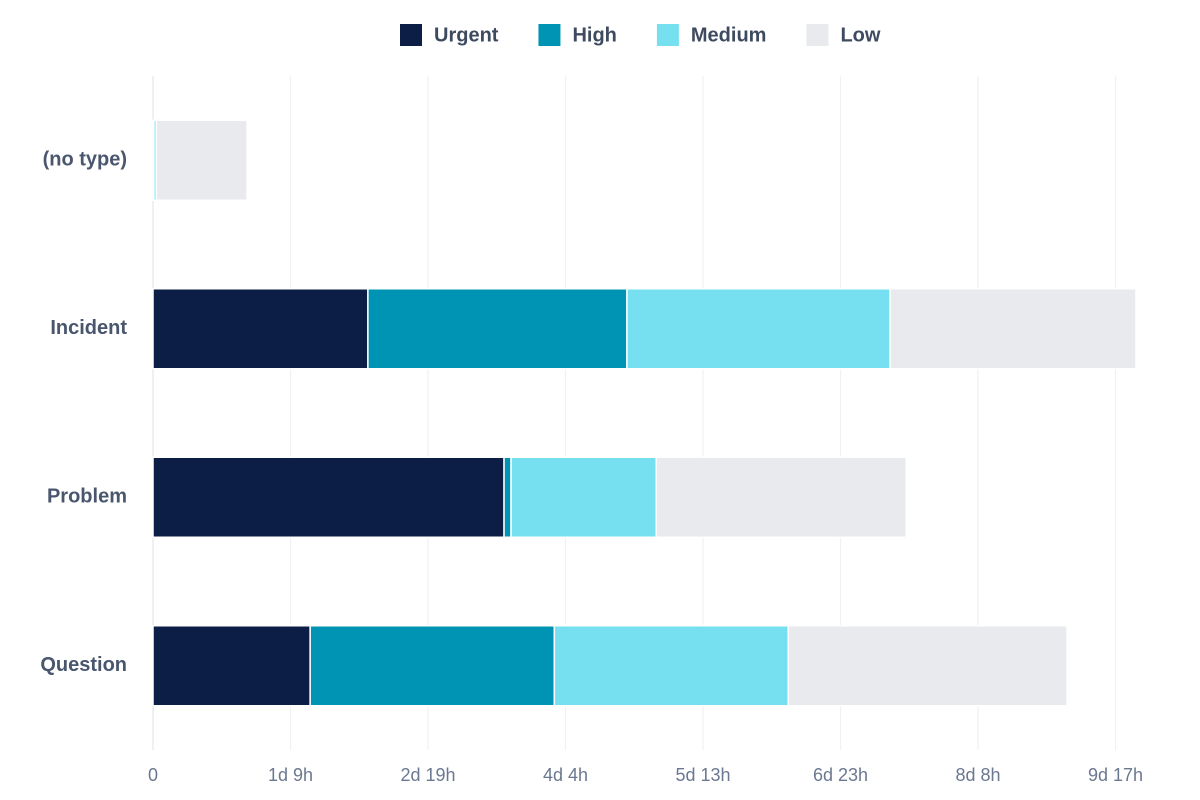 The image size is (1200, 800). Describe the element at coordinates (85, 160) in the screenshot. I see `y-tick-label: (no type)` at that location.